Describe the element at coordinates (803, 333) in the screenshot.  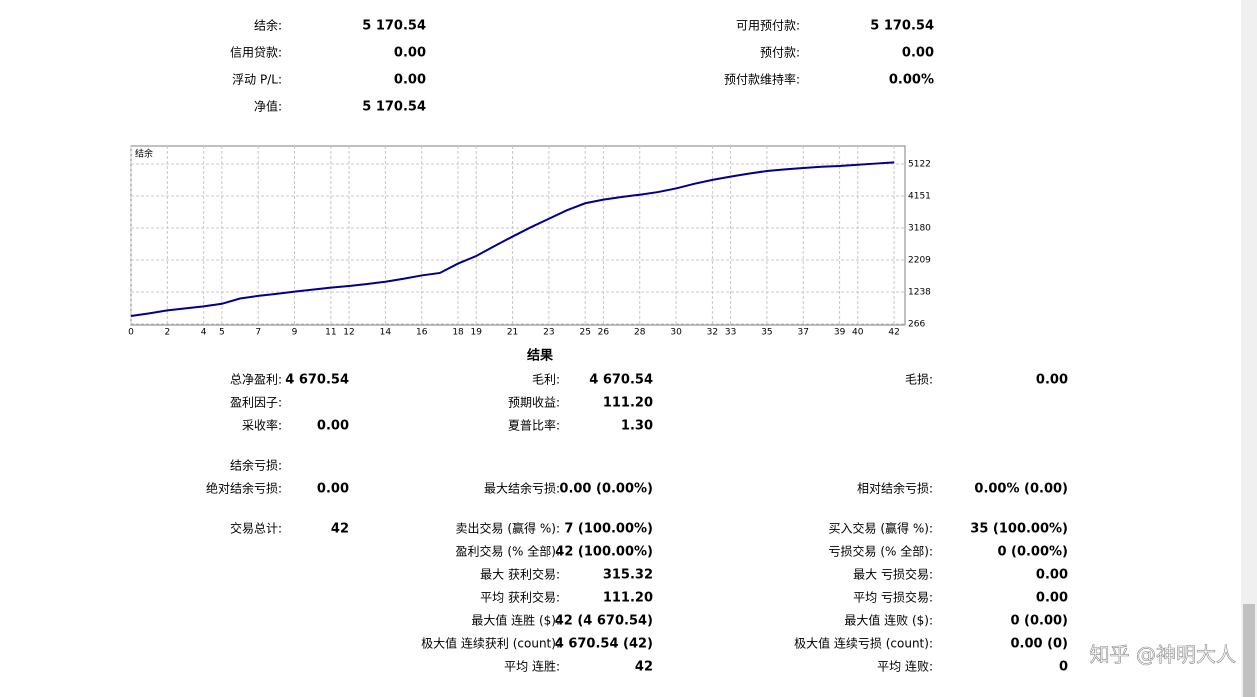
I see `x-tick-label: 37` at that location.